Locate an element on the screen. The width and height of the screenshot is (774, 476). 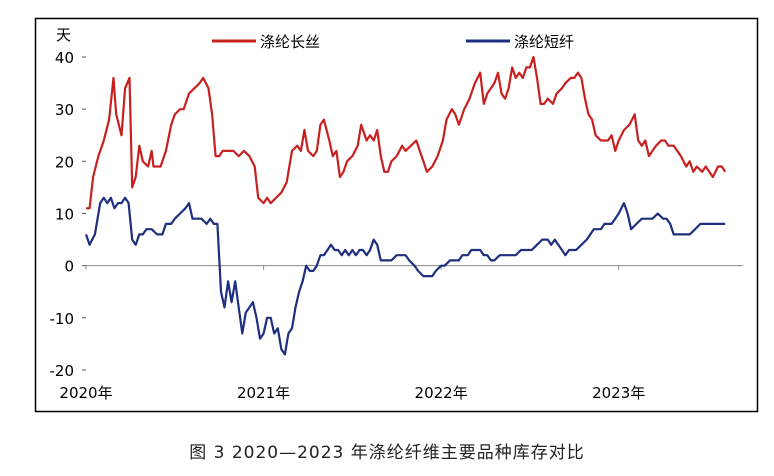
figure-caption: 图 3 2020—2023 年涤纶纤维主要品种库存对比 is located at coordinates (387, 453).